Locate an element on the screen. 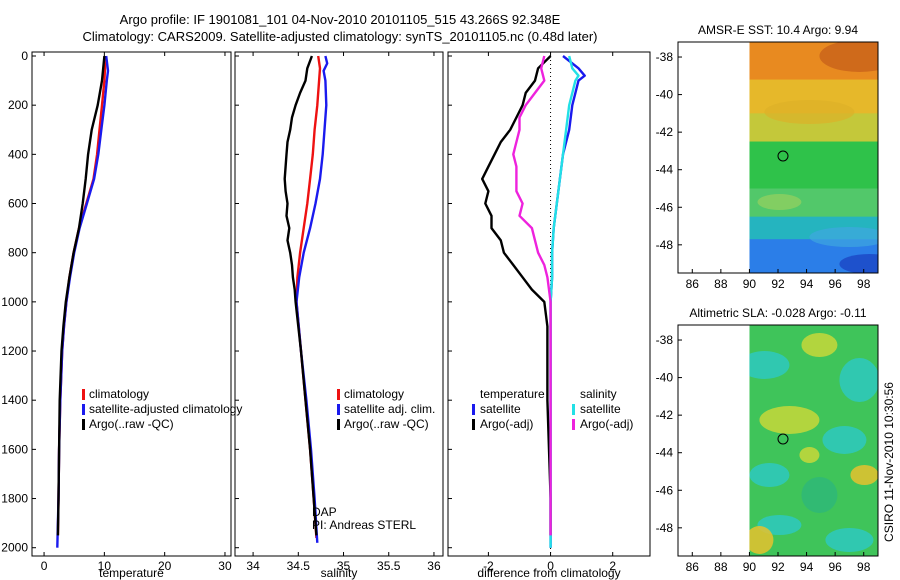  x-tick-label: 0 is located at coordinates (44, 566).